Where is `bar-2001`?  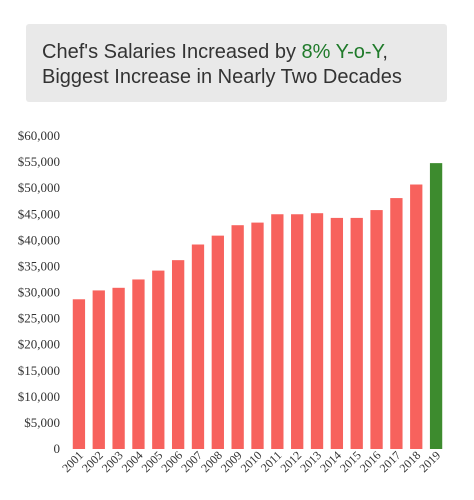 bar-2001 is located at coordinates (79, 374).